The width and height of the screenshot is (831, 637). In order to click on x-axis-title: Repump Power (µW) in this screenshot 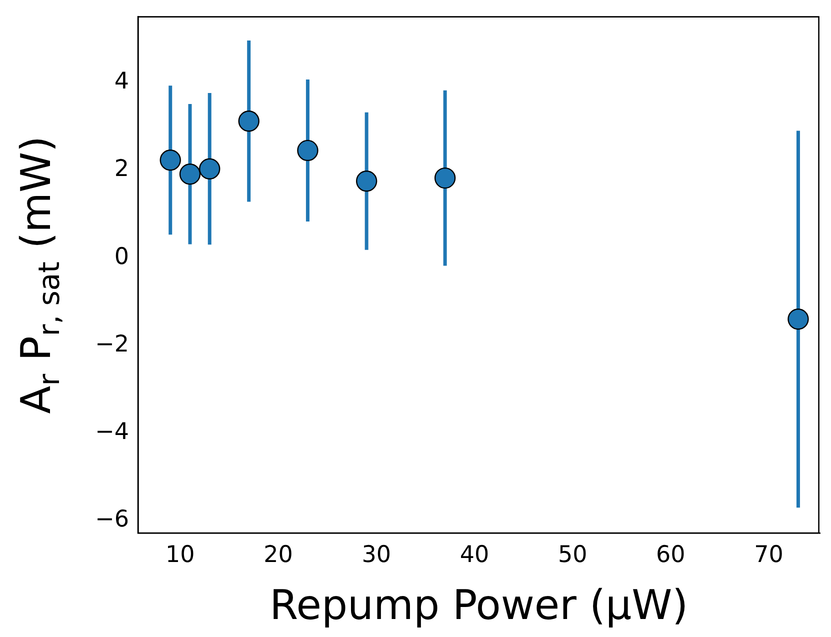, I will do `click(479, 605)`.